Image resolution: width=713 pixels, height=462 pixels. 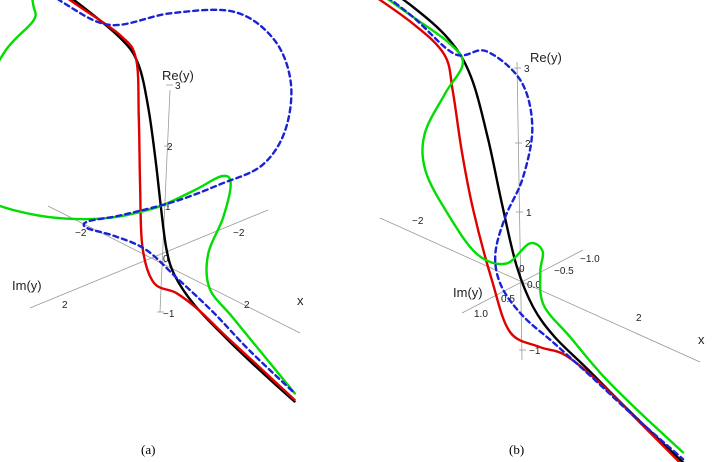 I want to click on panel-caption: (b), so click(x=516, y=449).